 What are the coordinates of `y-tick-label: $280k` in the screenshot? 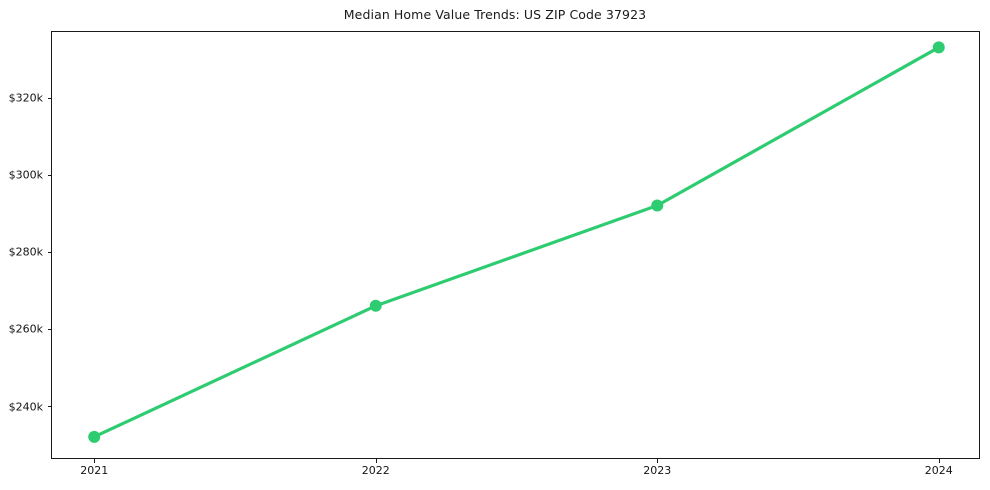 It's located at (25, 252).